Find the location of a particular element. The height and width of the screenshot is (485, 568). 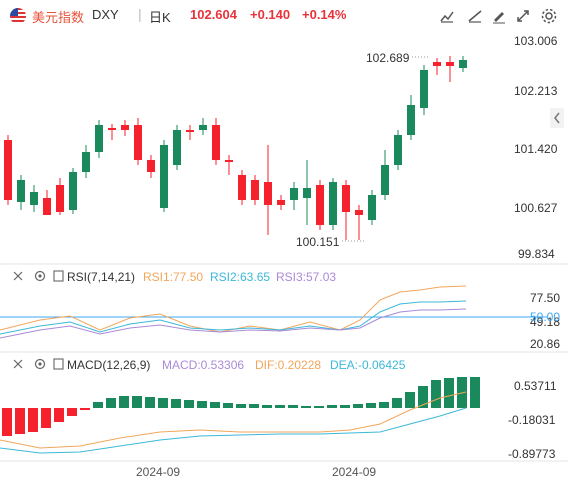

layout-icon is located at coordinates (523, 16).